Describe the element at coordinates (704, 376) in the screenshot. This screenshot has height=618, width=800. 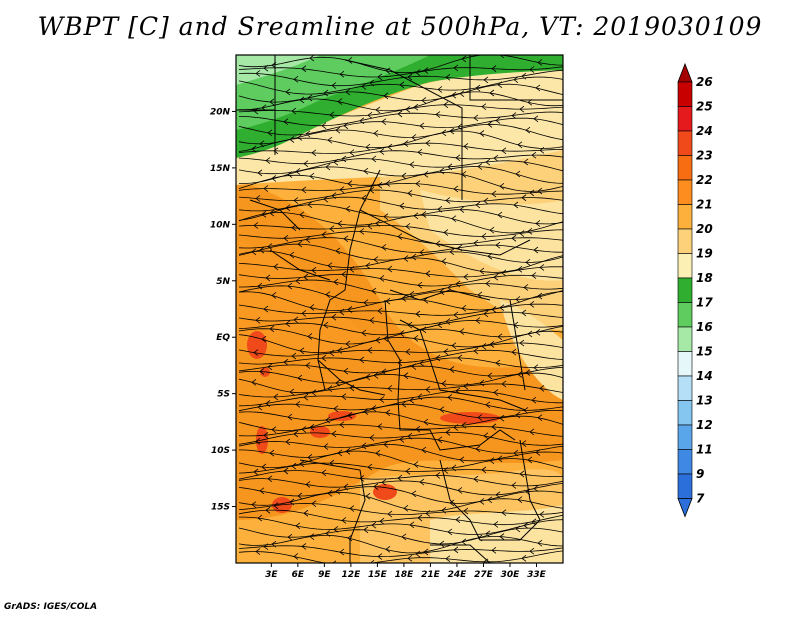
I see `colorbar-label: 14` at that location.